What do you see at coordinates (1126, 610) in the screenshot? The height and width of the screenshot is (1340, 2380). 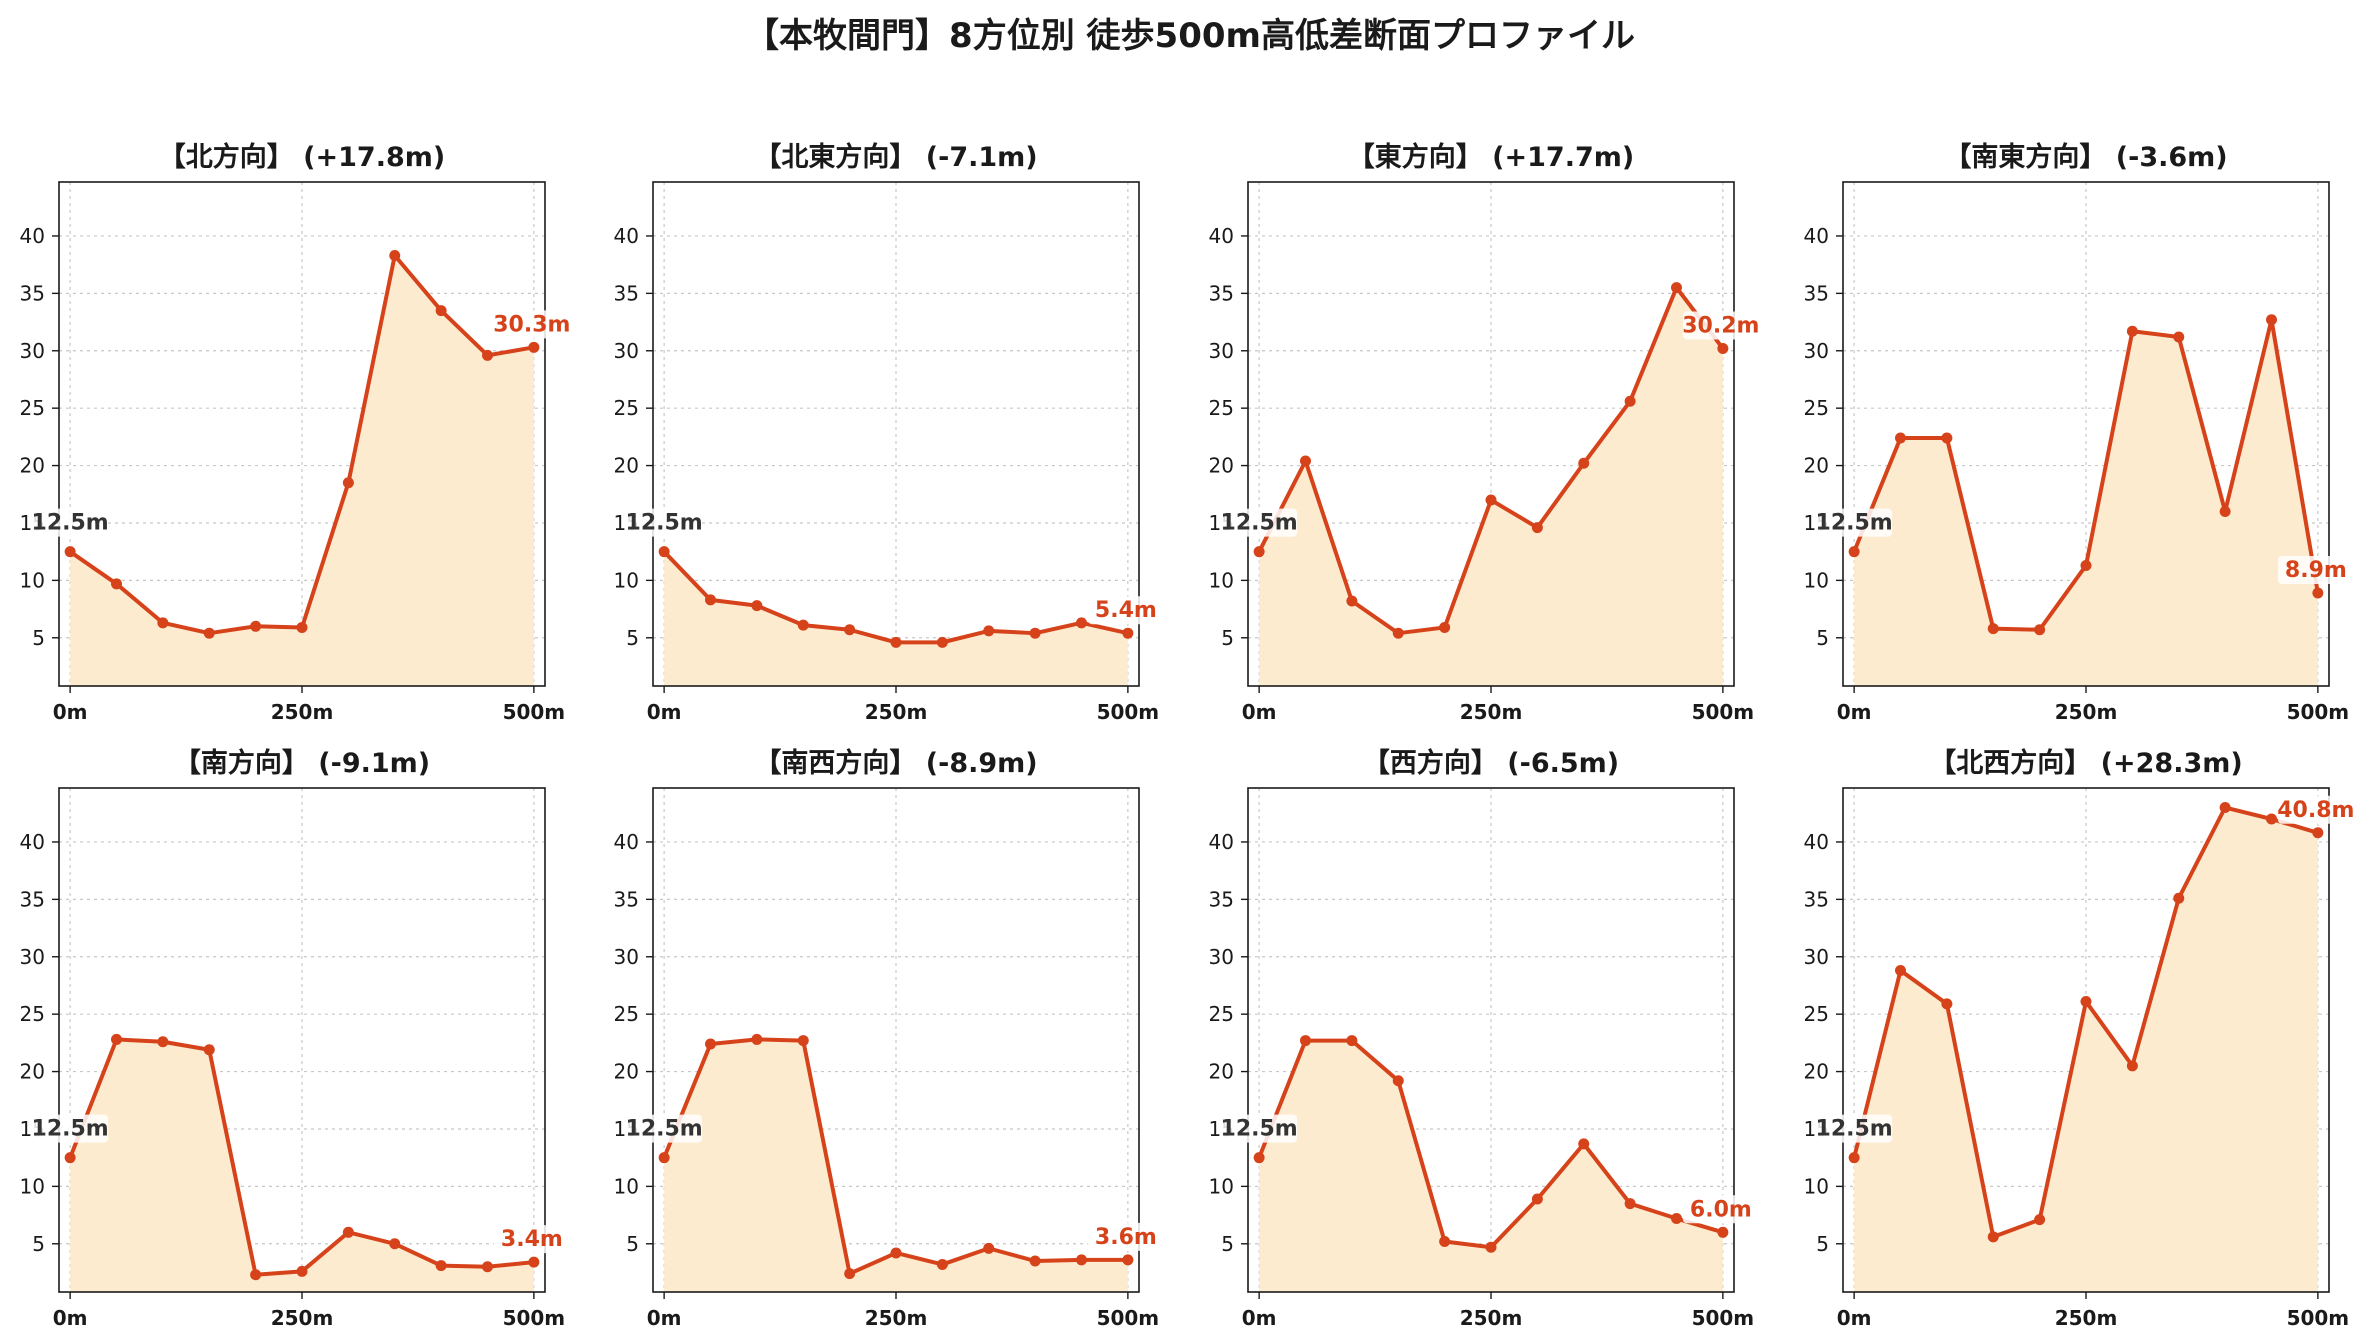 I see `end-label: 5.4m` at bounding box center [1126, 610].